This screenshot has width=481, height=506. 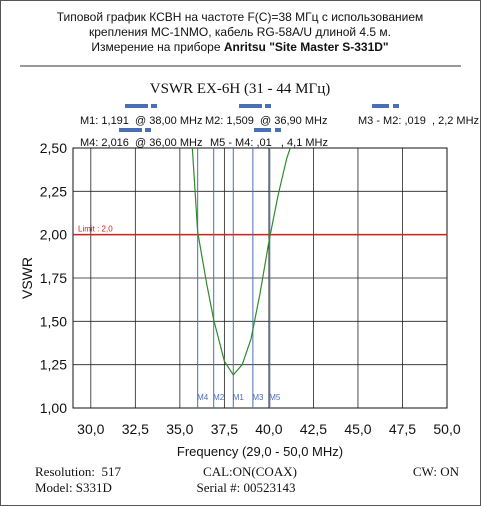 What do you see at coordinates (266, 121) in the screenshot?
I see `readout: M2: 1,509 @ 36,90 MHz` at bounding box center [266, 121].